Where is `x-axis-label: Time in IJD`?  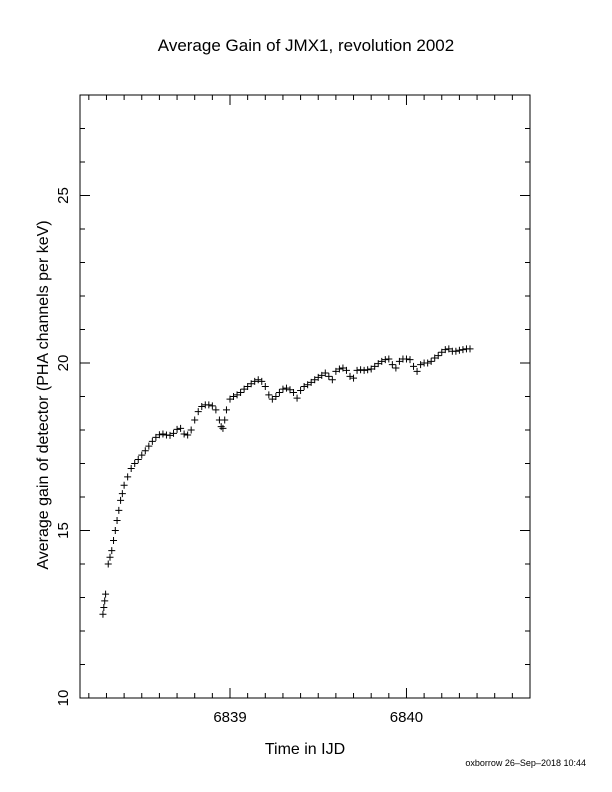 x-axis-label: Time in IJD is located at coordinates (305, 749).